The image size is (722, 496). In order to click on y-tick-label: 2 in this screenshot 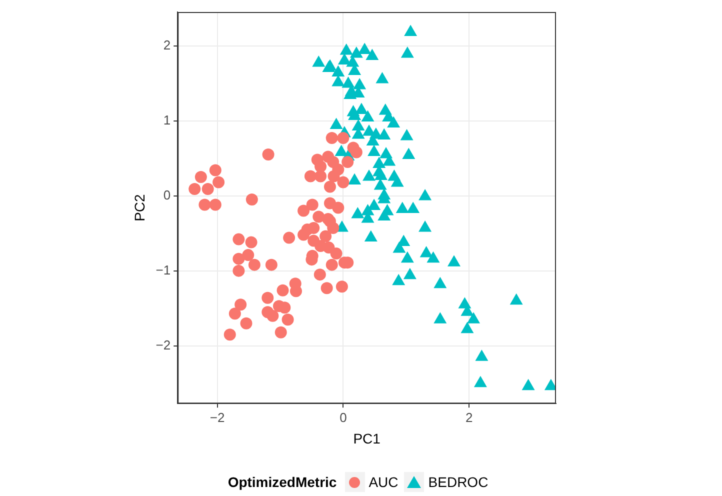, I will do `click(167, 44)`.